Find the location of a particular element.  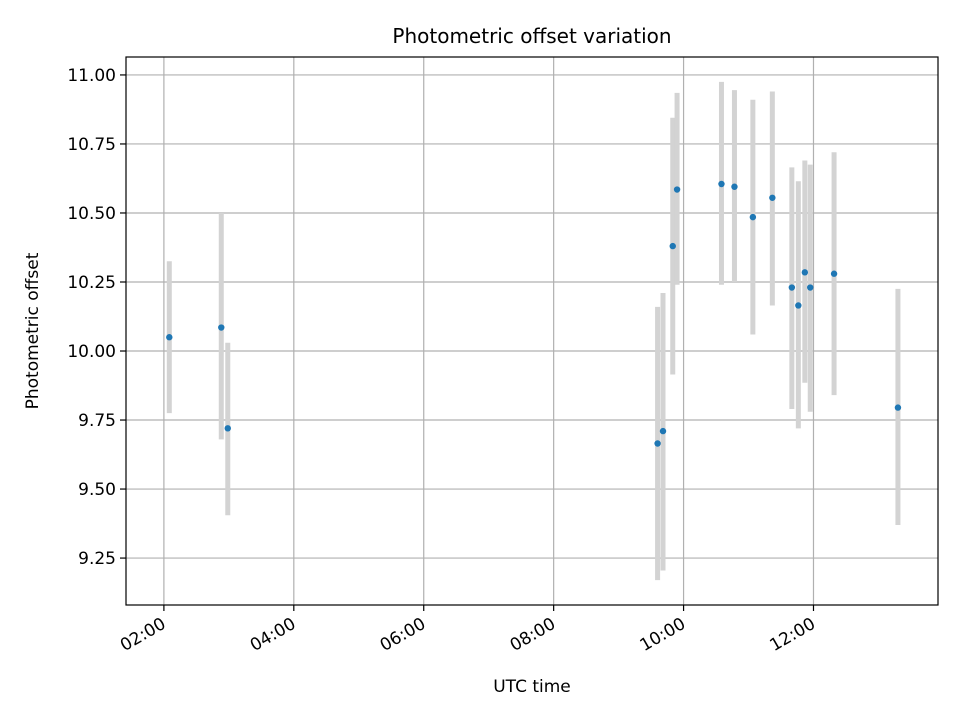

y-tick-label: 10.00 is located at coordinates (91, 352).